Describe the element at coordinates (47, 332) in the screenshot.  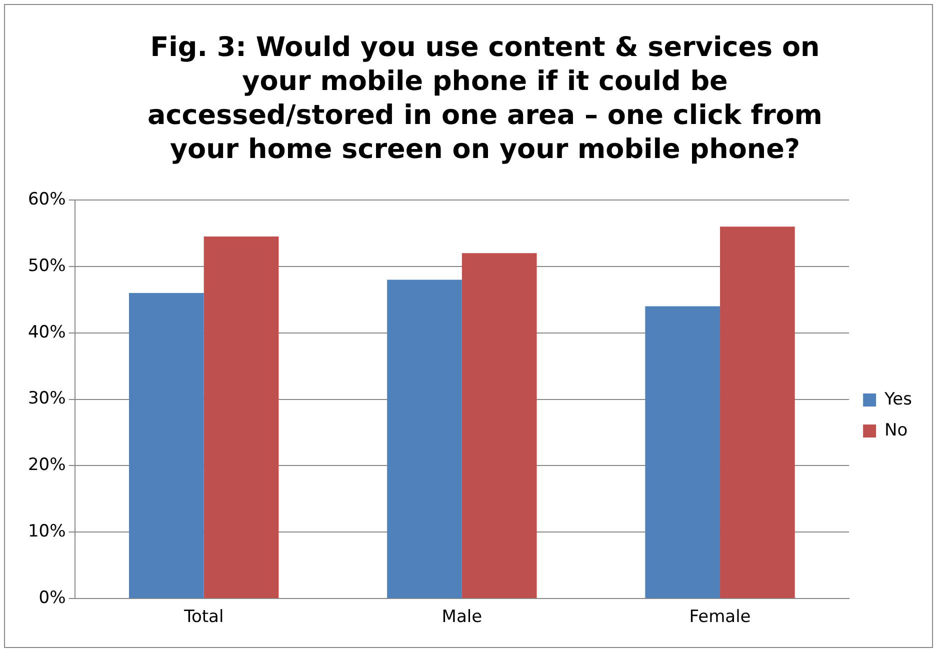
I see `y-tick-label: 40%` at that location.